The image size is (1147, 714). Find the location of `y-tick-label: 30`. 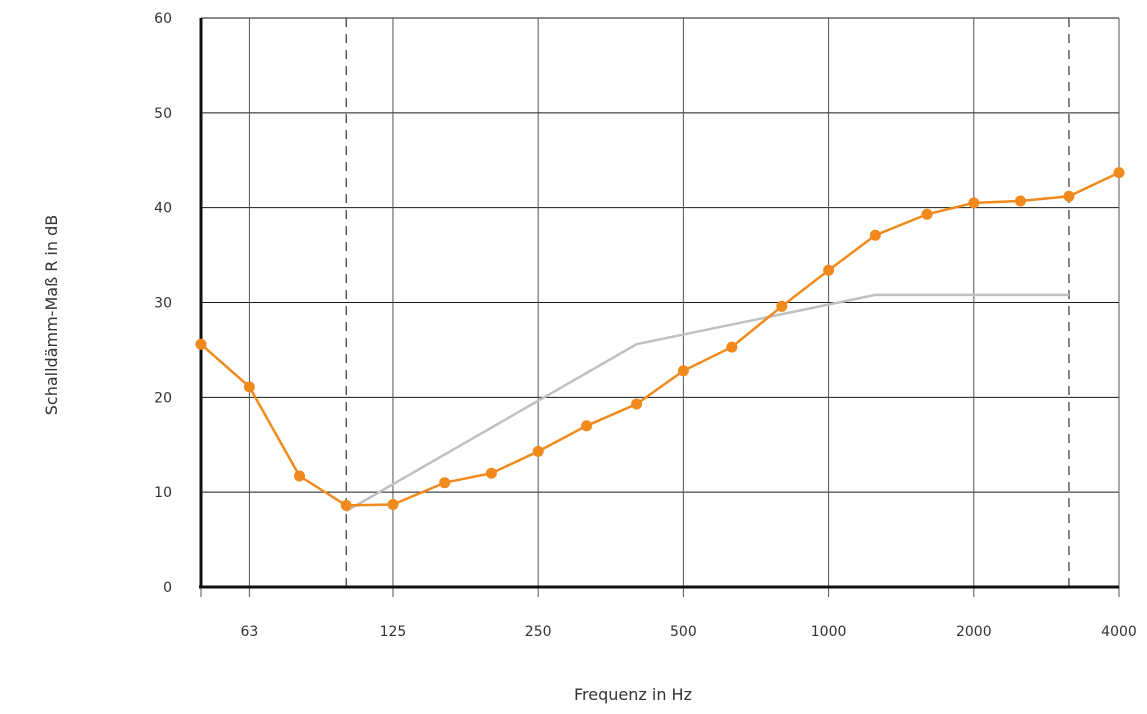

y-tick-label: 30 is located at coordinates (163, 304).